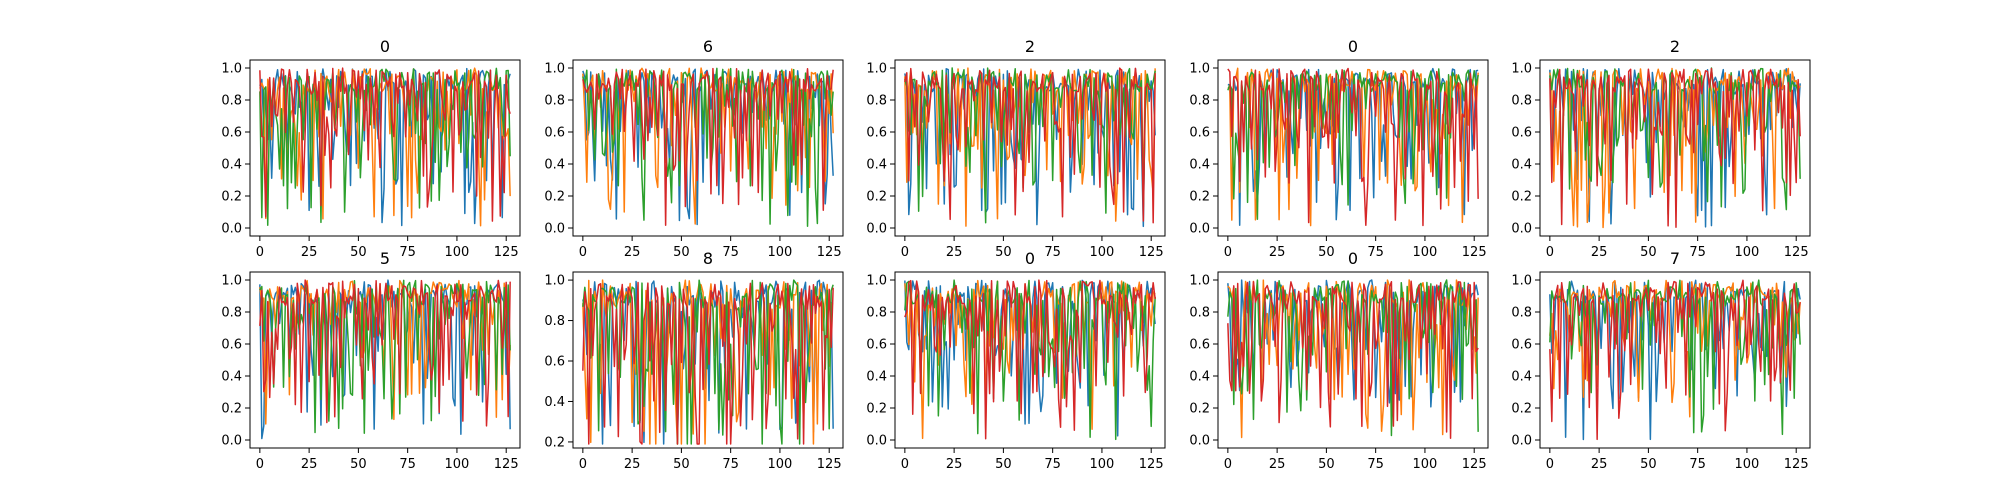  What do you see at coordinates (708, 46) in the screenshot?
I see `panel-title: 6` at bounding box center [708, 46].